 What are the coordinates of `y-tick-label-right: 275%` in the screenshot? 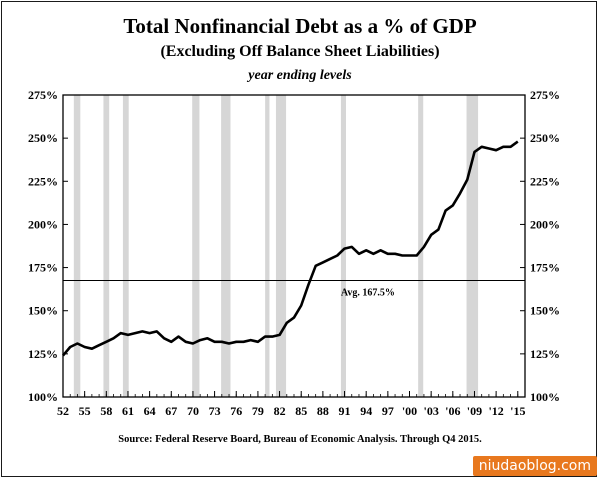 It's located at (545, 95).